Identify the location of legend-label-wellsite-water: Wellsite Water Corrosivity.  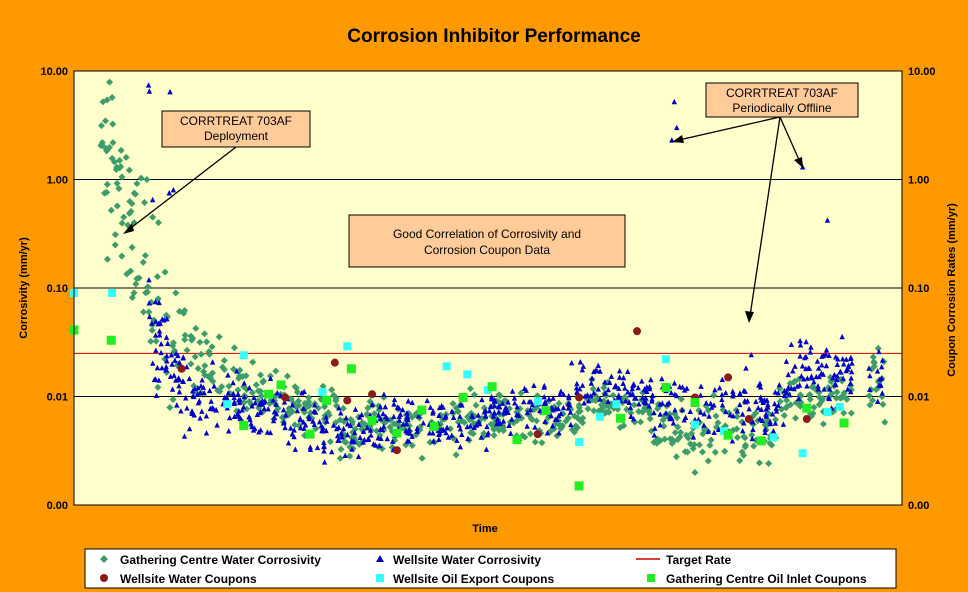
(467, 560).